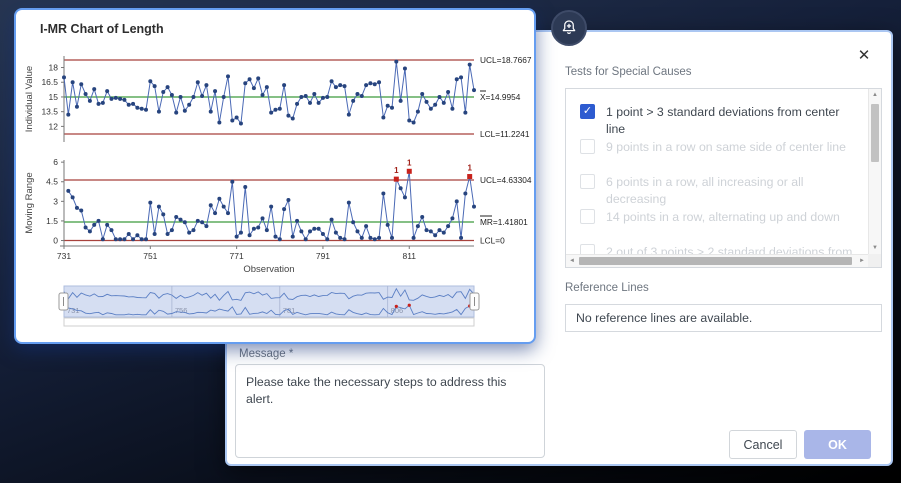 Image resolution: width=901 pixels, height=483 pixels. I want to click on svg-text: LCL=0, so click(492, 241).